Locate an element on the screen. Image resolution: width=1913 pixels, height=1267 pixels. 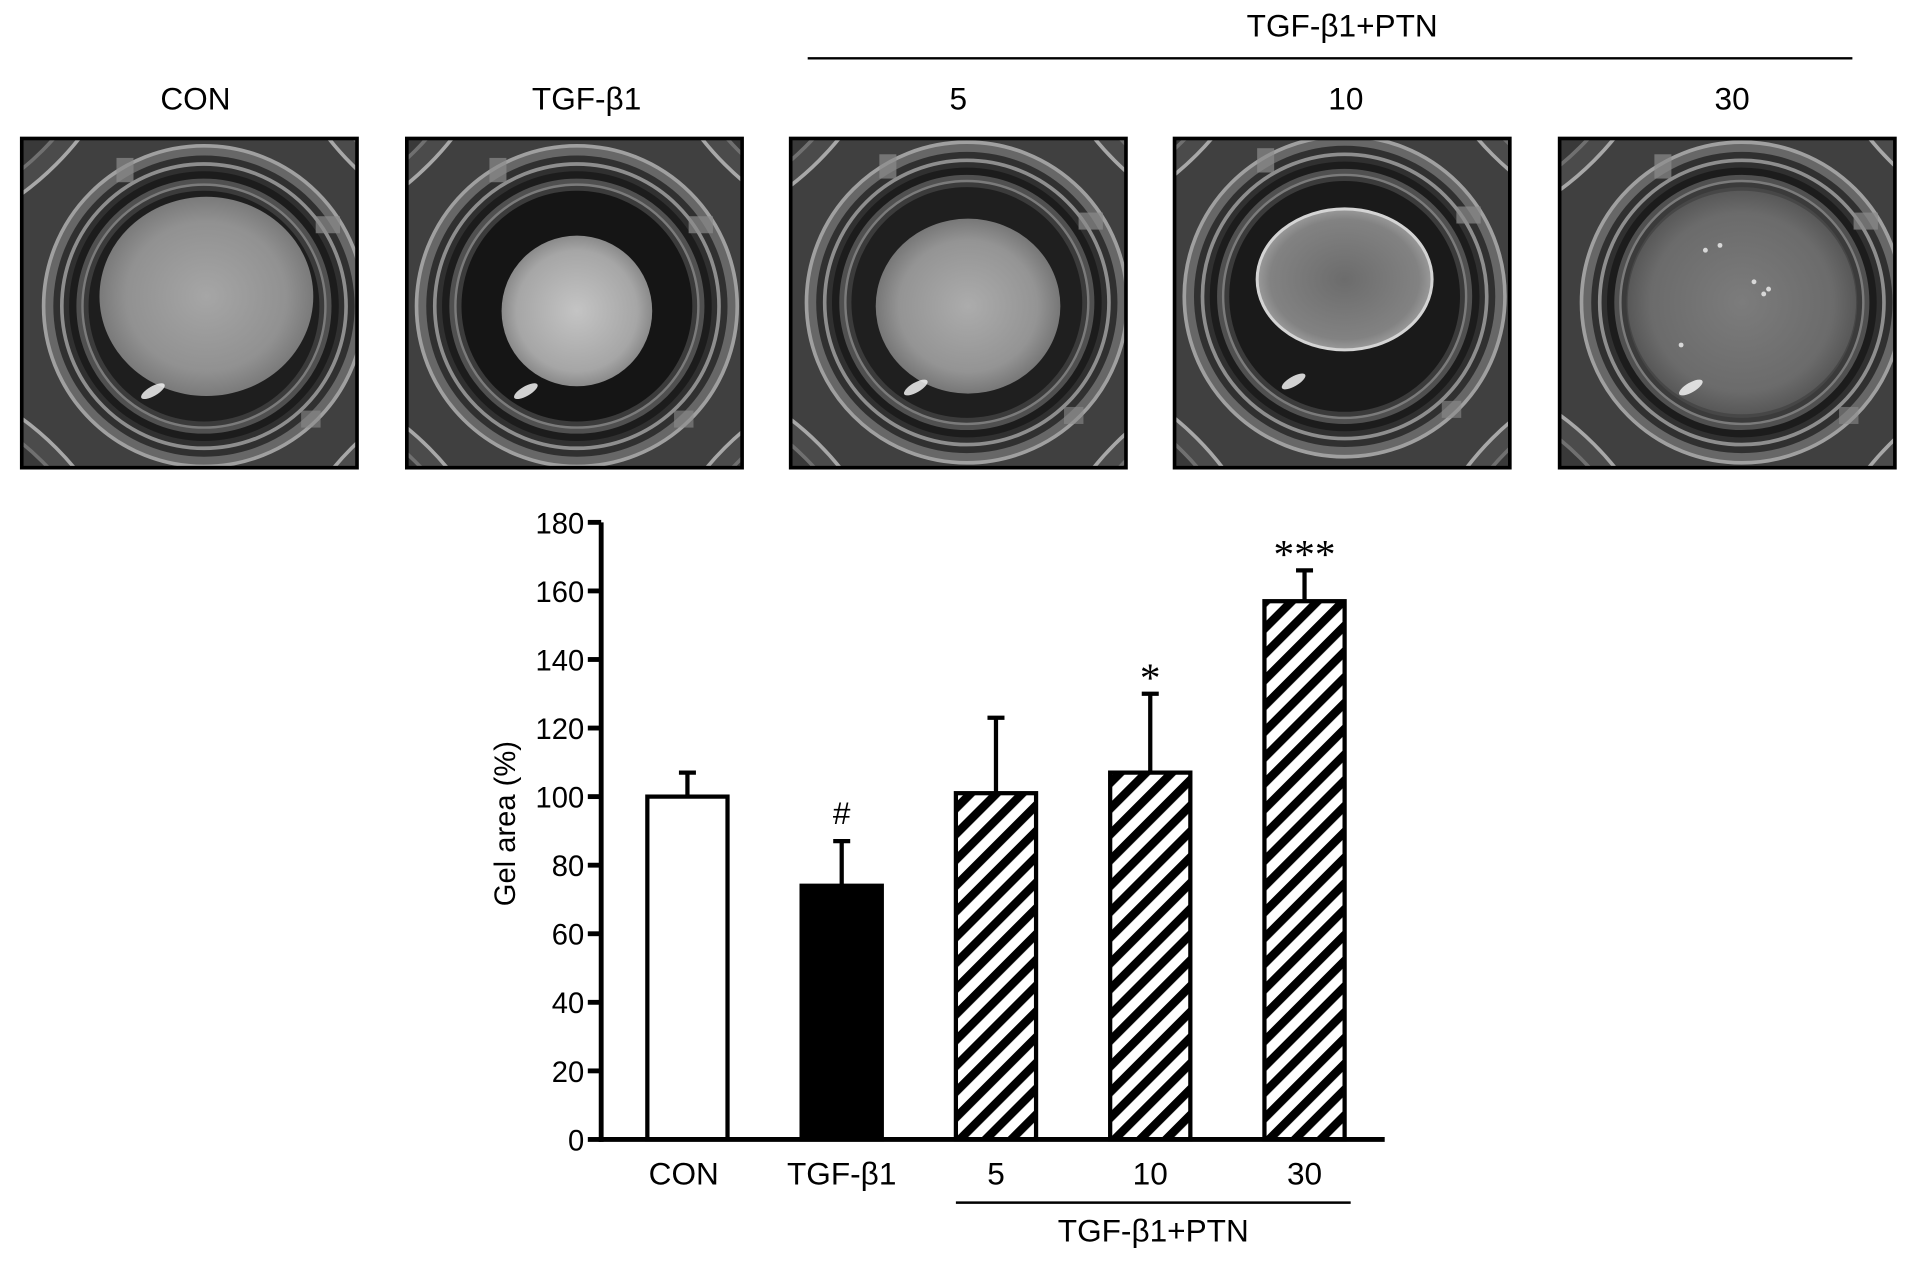
y-tick-label: 20 is located at coordinates (568, 1073).